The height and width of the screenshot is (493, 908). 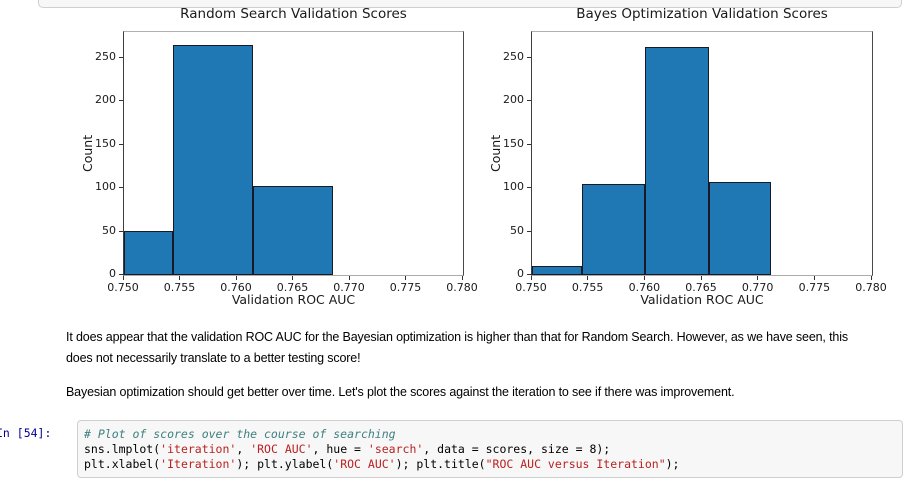 What do you see at coordinates (575, 464) in the screenshot?
I see `code-token-string: "ROC AUC versus Iteration"` at bounding box center [575, 464].